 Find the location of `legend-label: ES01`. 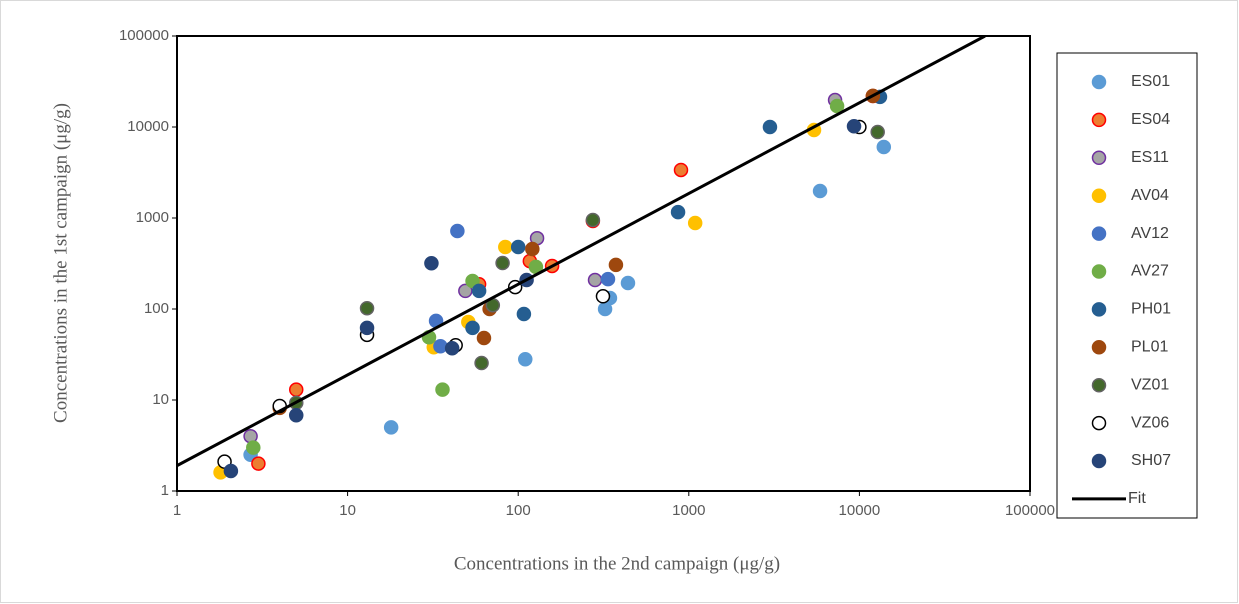

legend-label: ES01 is located at coordinates (1150, 81).